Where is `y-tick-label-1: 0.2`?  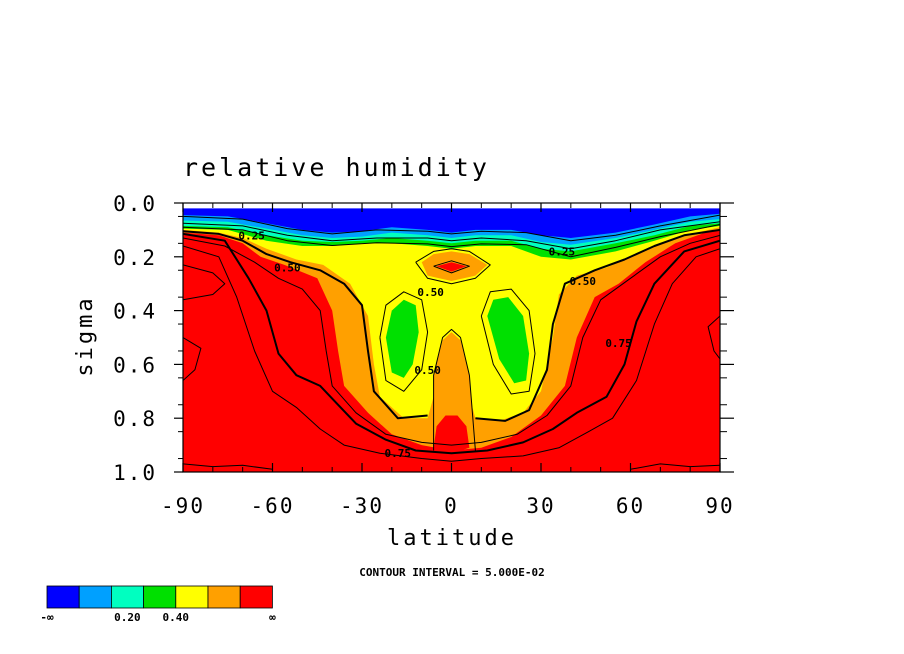 y-tick-label-1: 0.2 is located at coordinates (135, 258).